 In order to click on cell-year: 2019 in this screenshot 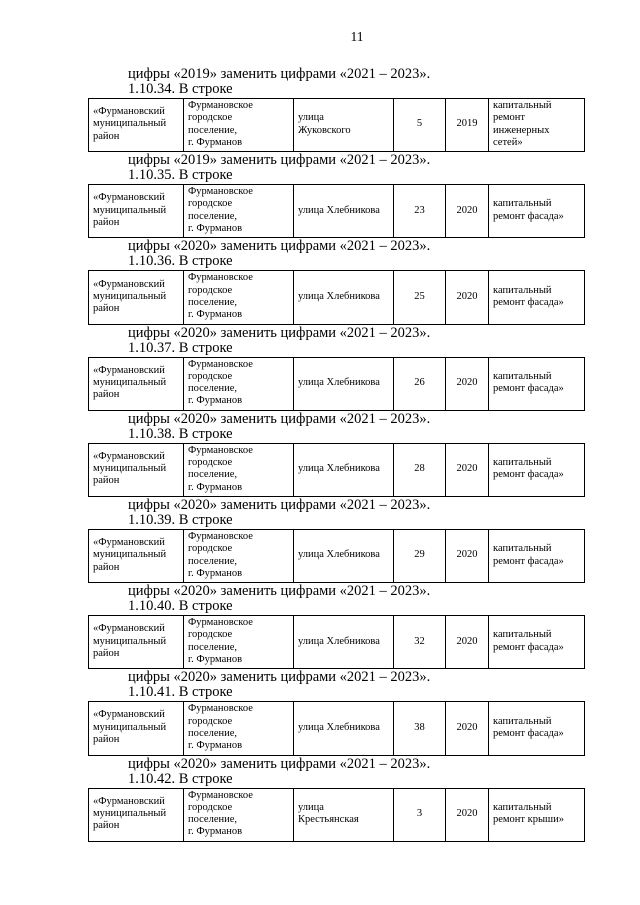, I will do `click(467, 125)`.